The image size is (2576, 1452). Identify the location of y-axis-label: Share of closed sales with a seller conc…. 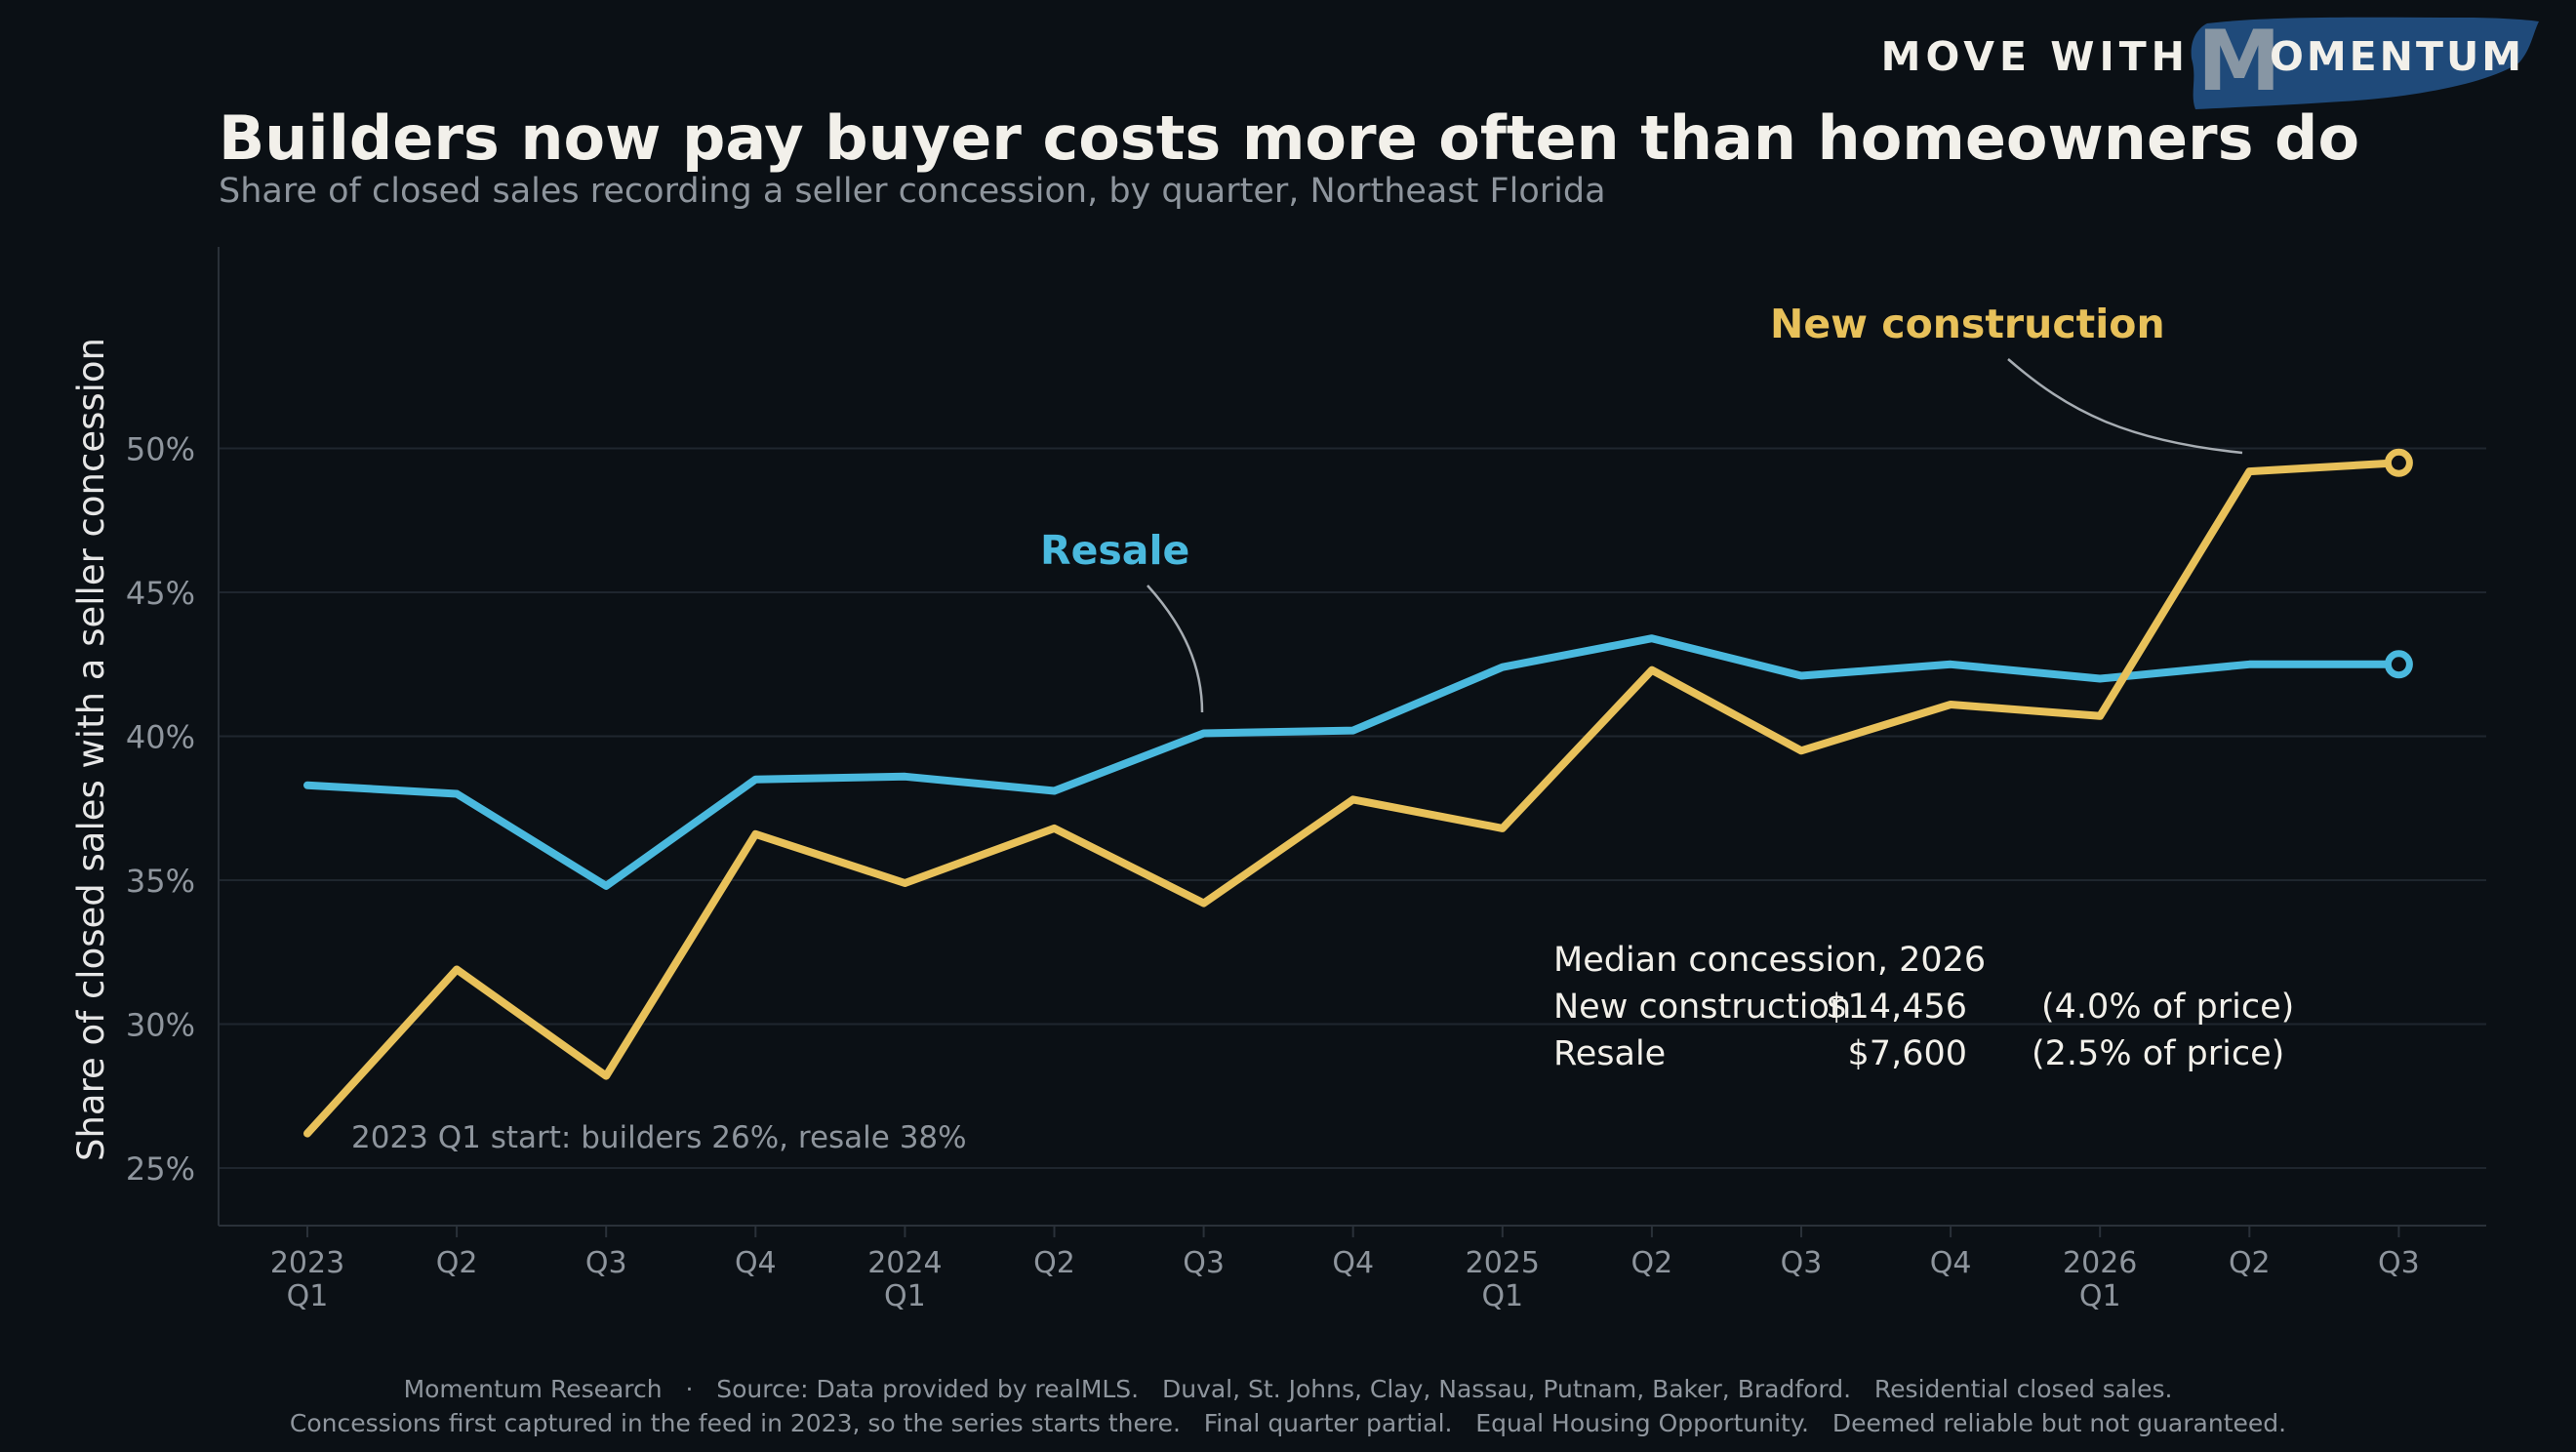
(91, 749).